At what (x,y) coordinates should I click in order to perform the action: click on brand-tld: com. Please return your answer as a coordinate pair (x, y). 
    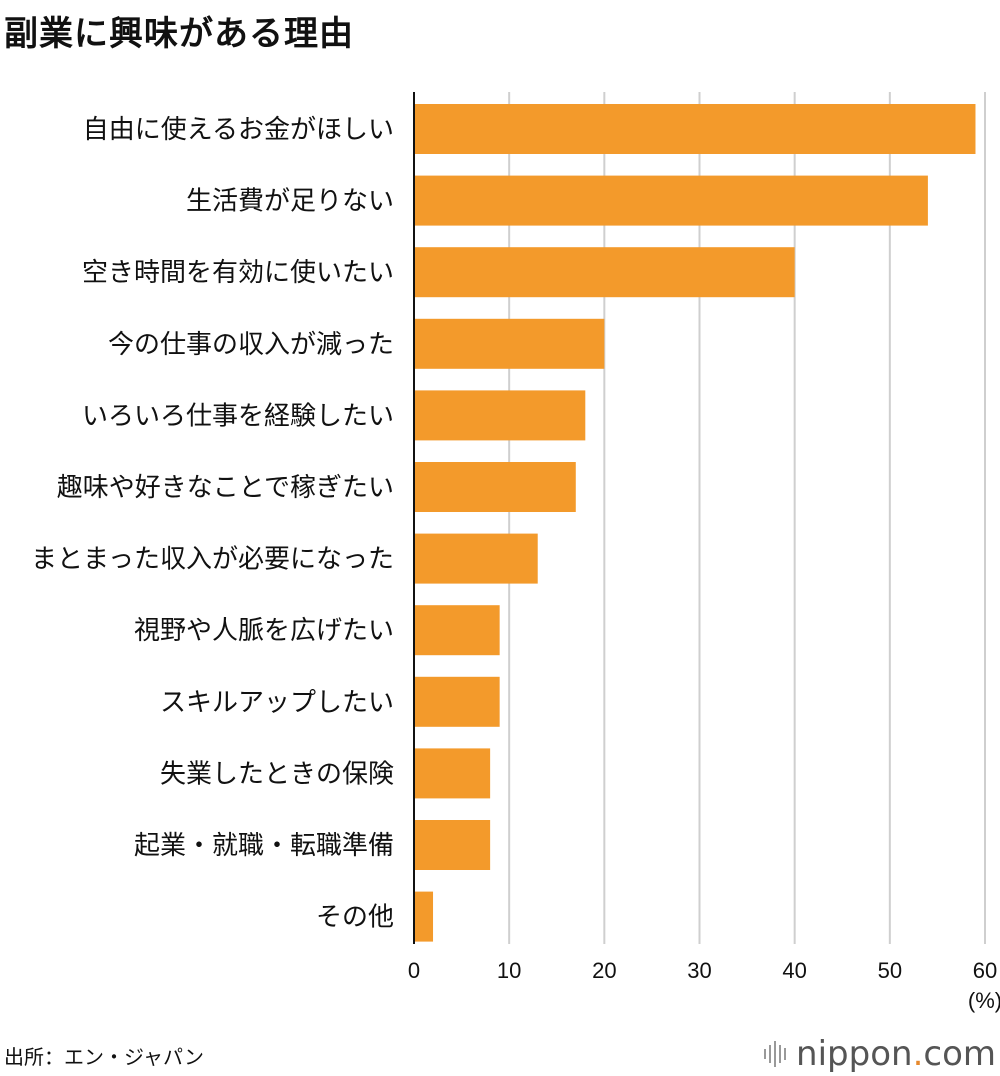
    Looking at the image, I should click on (959, 1054).